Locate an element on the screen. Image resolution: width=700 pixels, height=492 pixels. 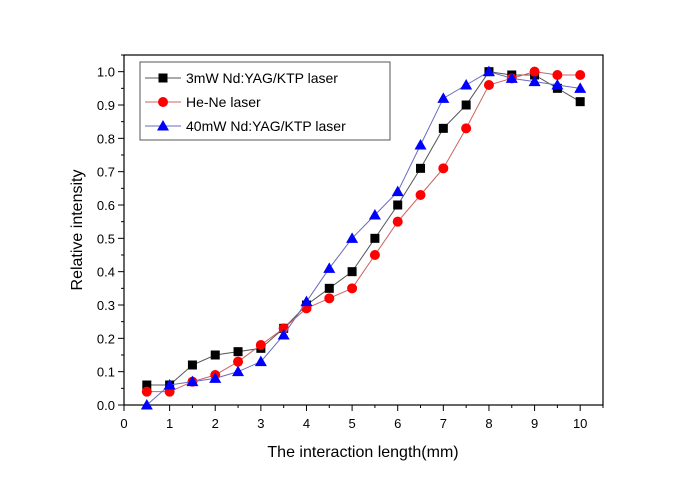
x-tick-label: 7 is located at coordinates (443, 423).